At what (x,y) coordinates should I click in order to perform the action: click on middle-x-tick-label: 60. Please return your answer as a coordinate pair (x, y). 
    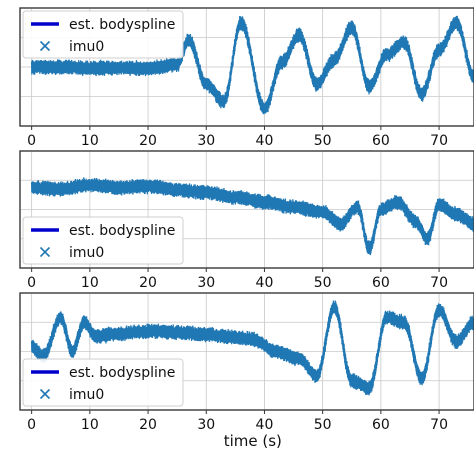
    Looking at the image, I should click on (381, 283).